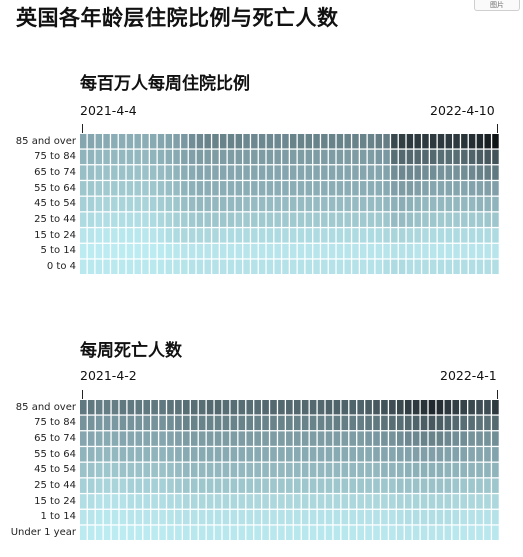 The width and height of the screenshot is (523, 557). What do you see at coordinates (497, 5) in the screenshot?
I see `top-corner-button: 图片` at bounding box center [497, 5].